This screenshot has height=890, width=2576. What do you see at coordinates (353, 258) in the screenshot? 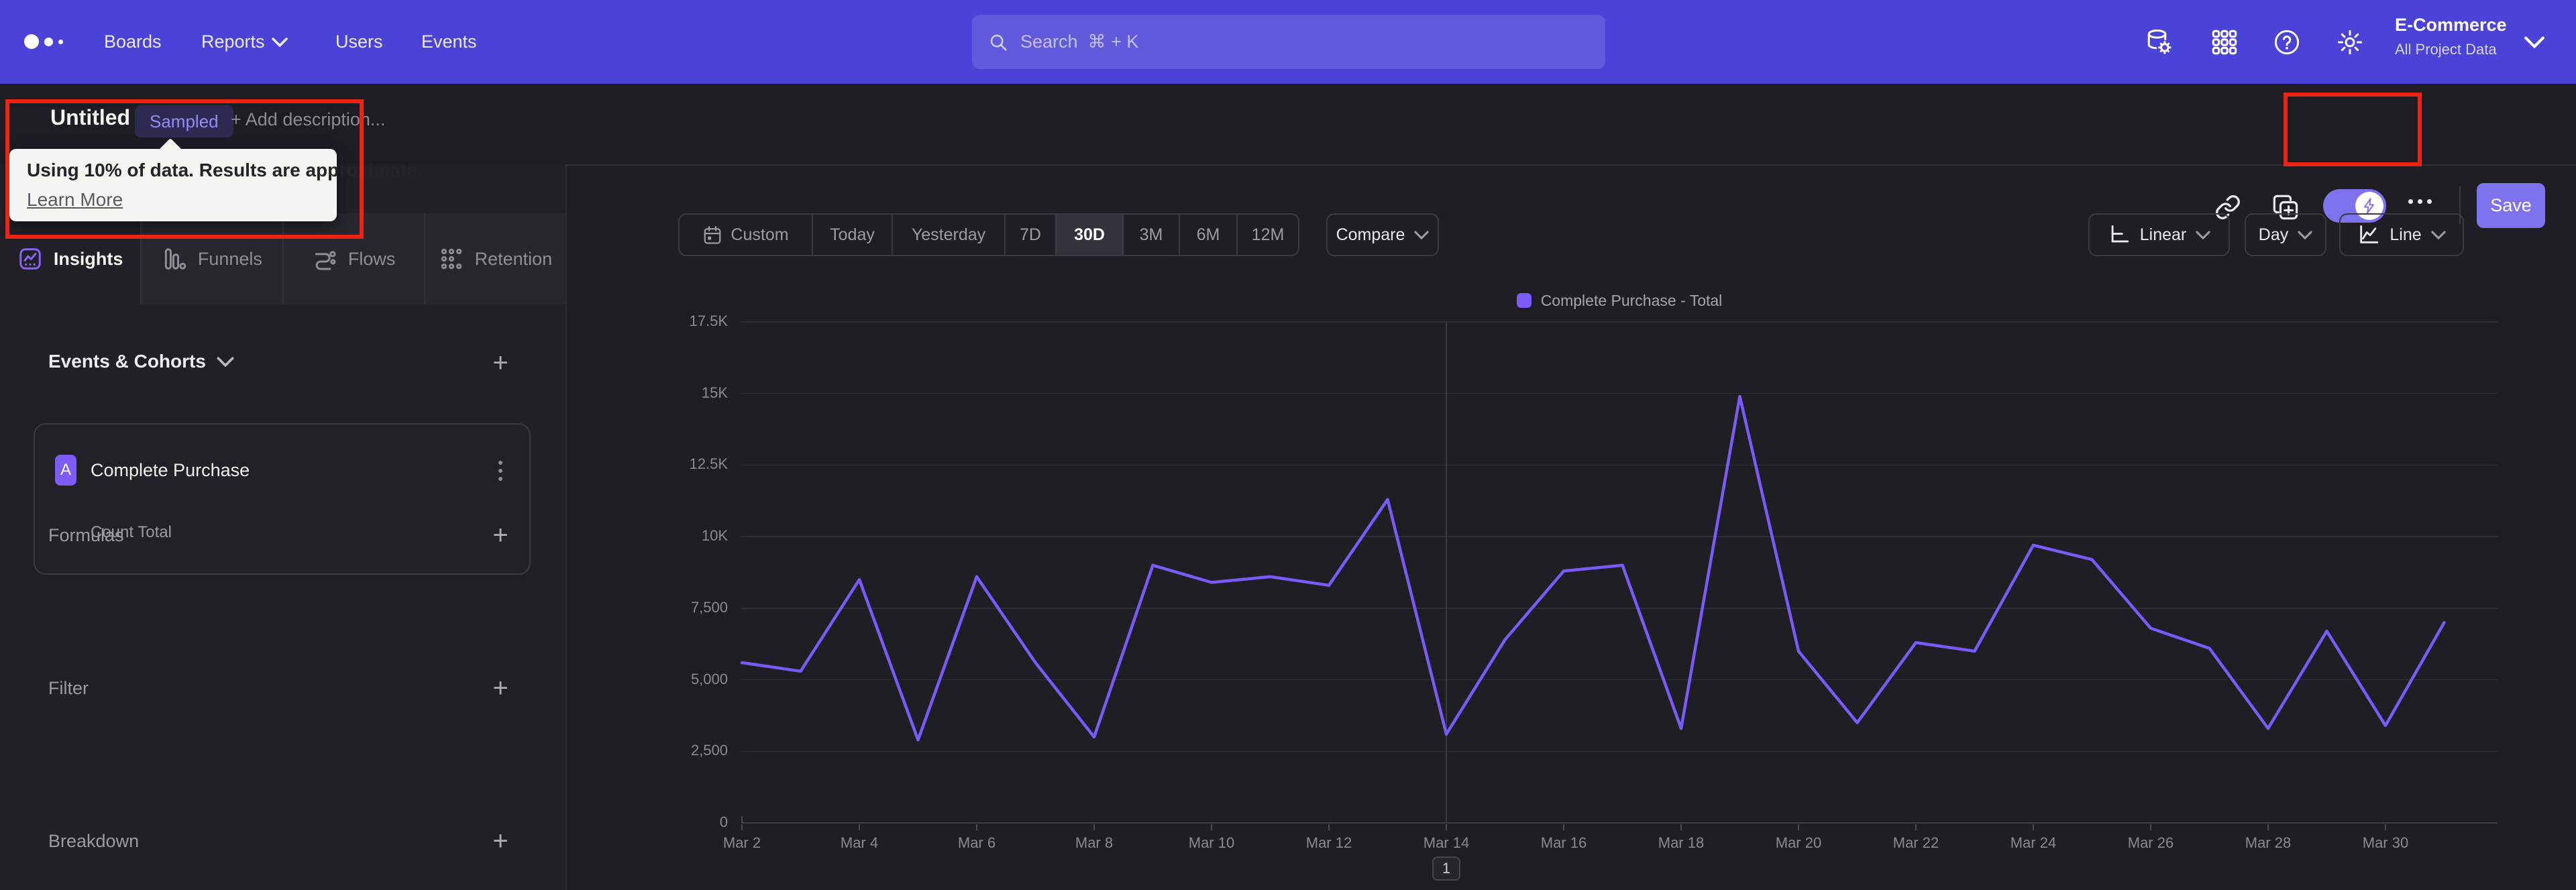
I see `tab-flows: Flows` at bounding box center [353, 258].